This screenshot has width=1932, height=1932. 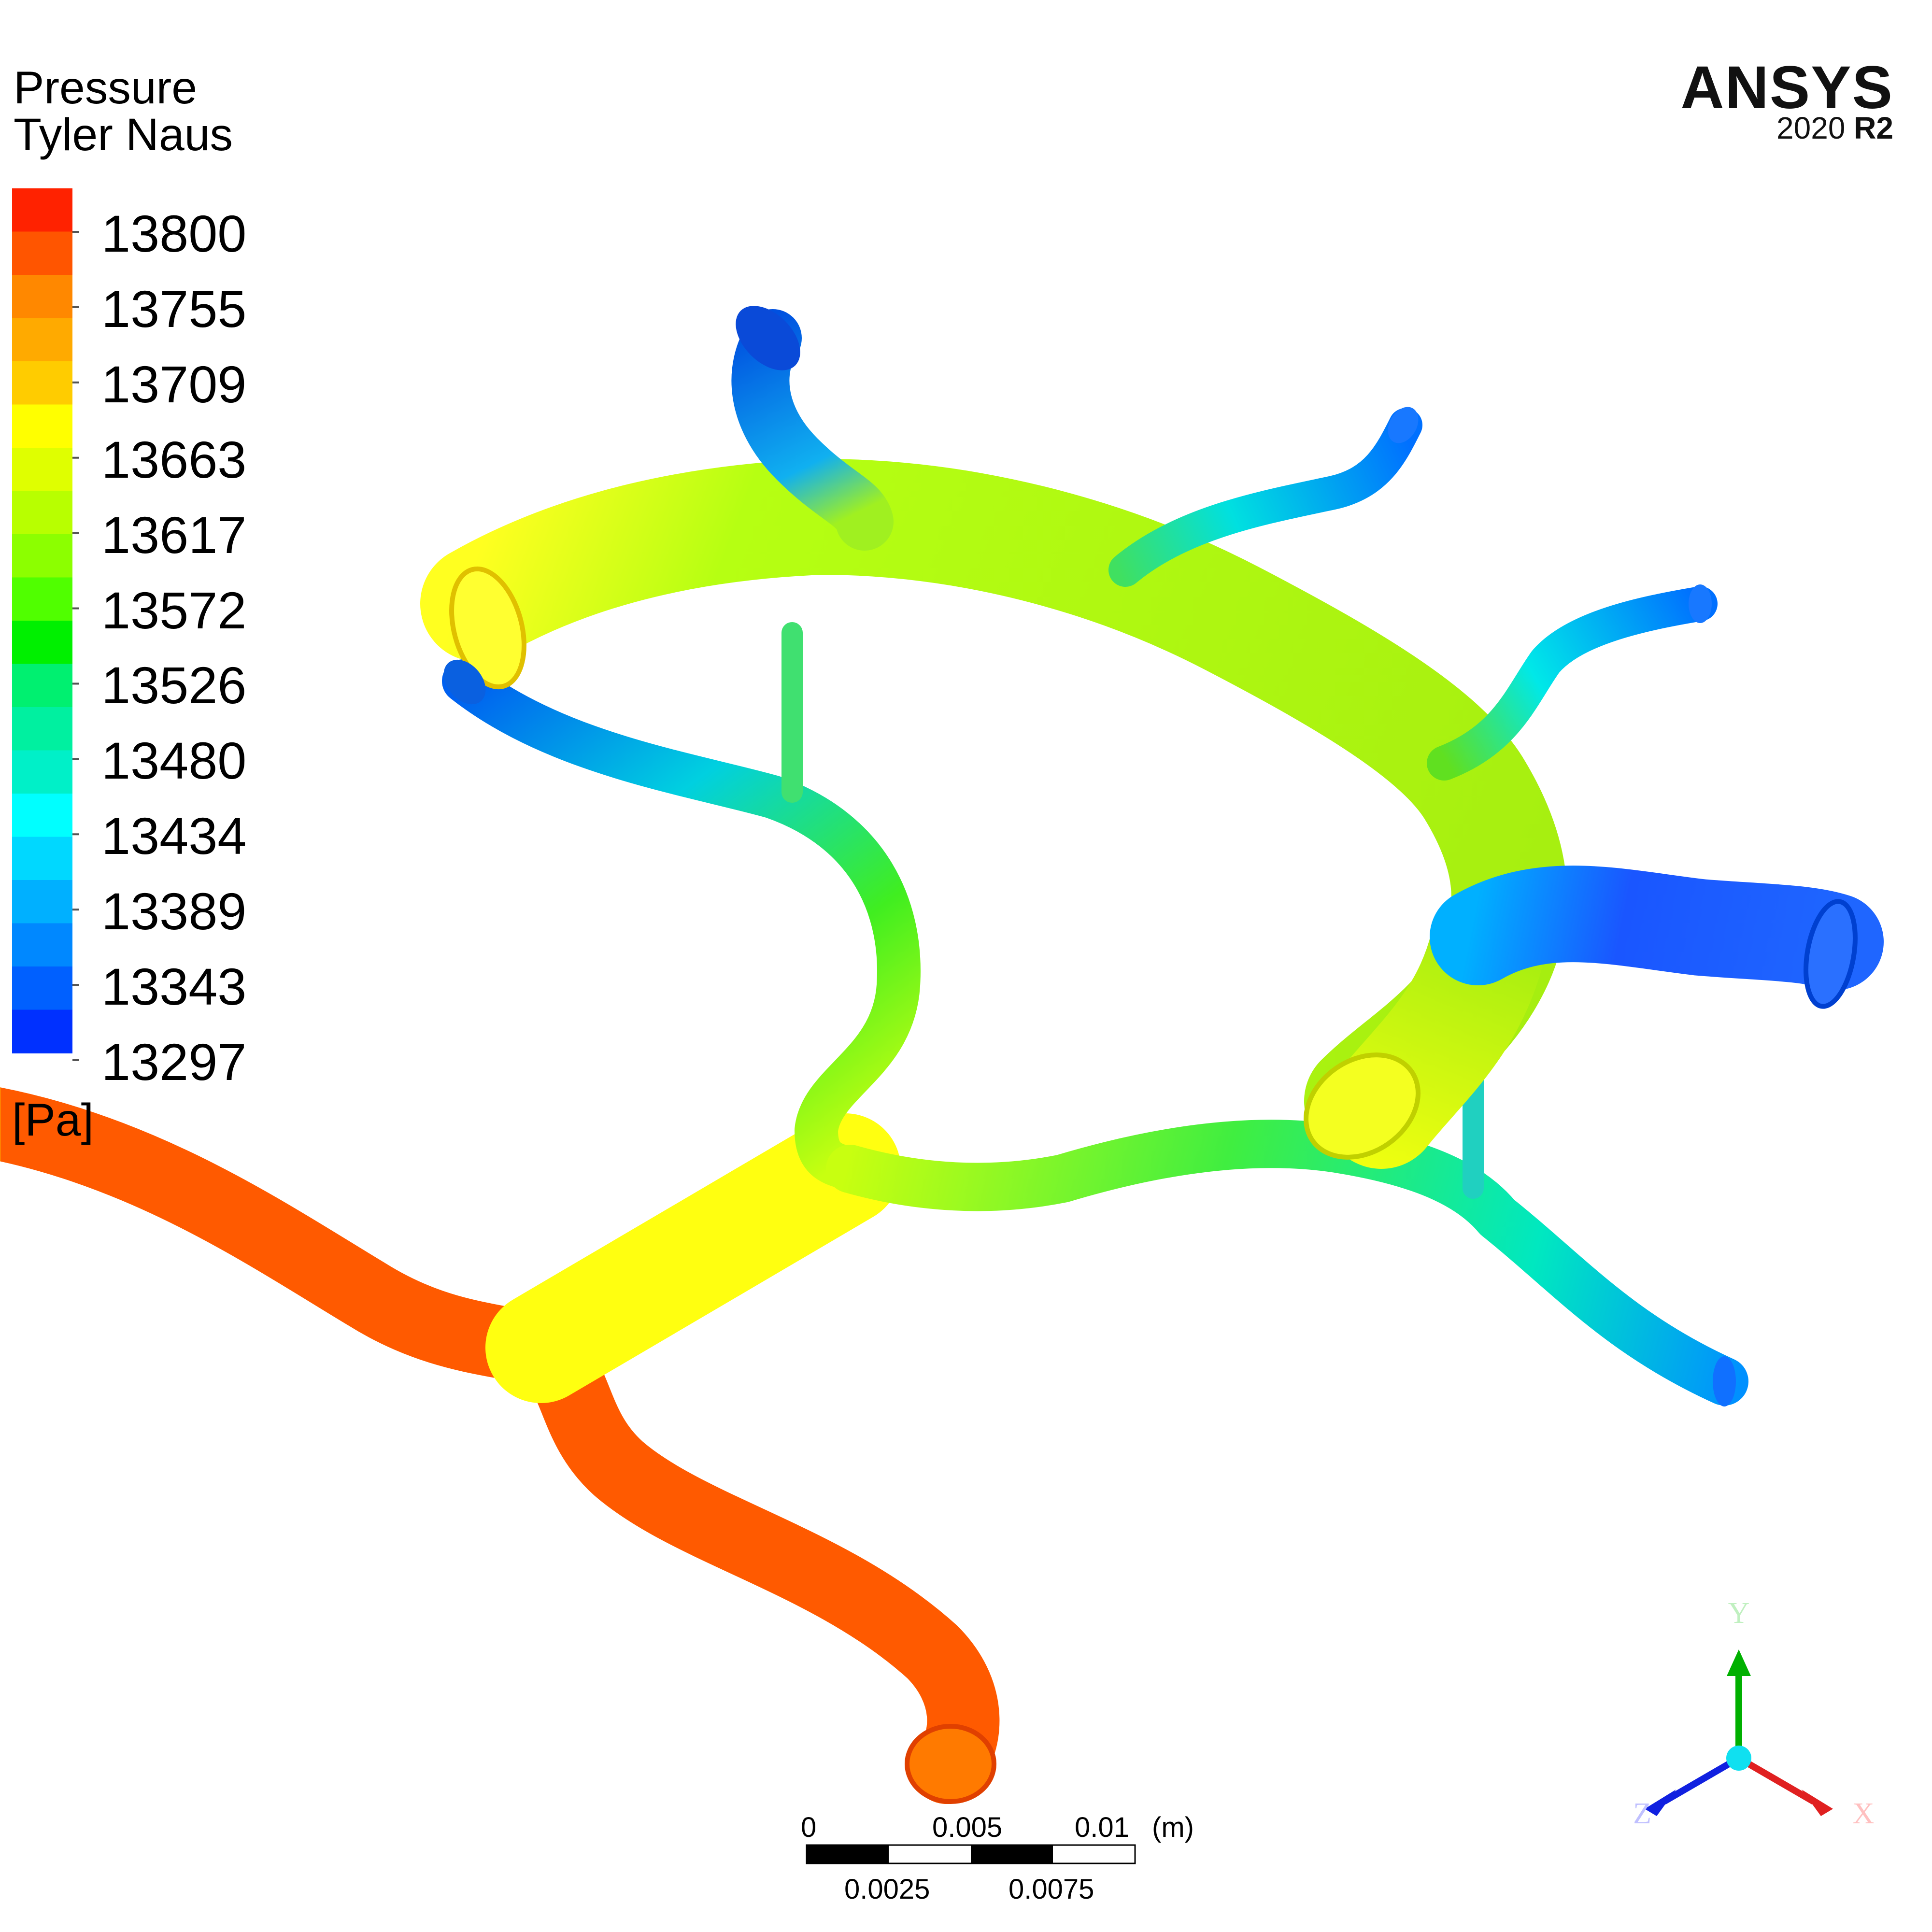 I want to click on upper-right-branch-opening, so click(x=1403, y=425).